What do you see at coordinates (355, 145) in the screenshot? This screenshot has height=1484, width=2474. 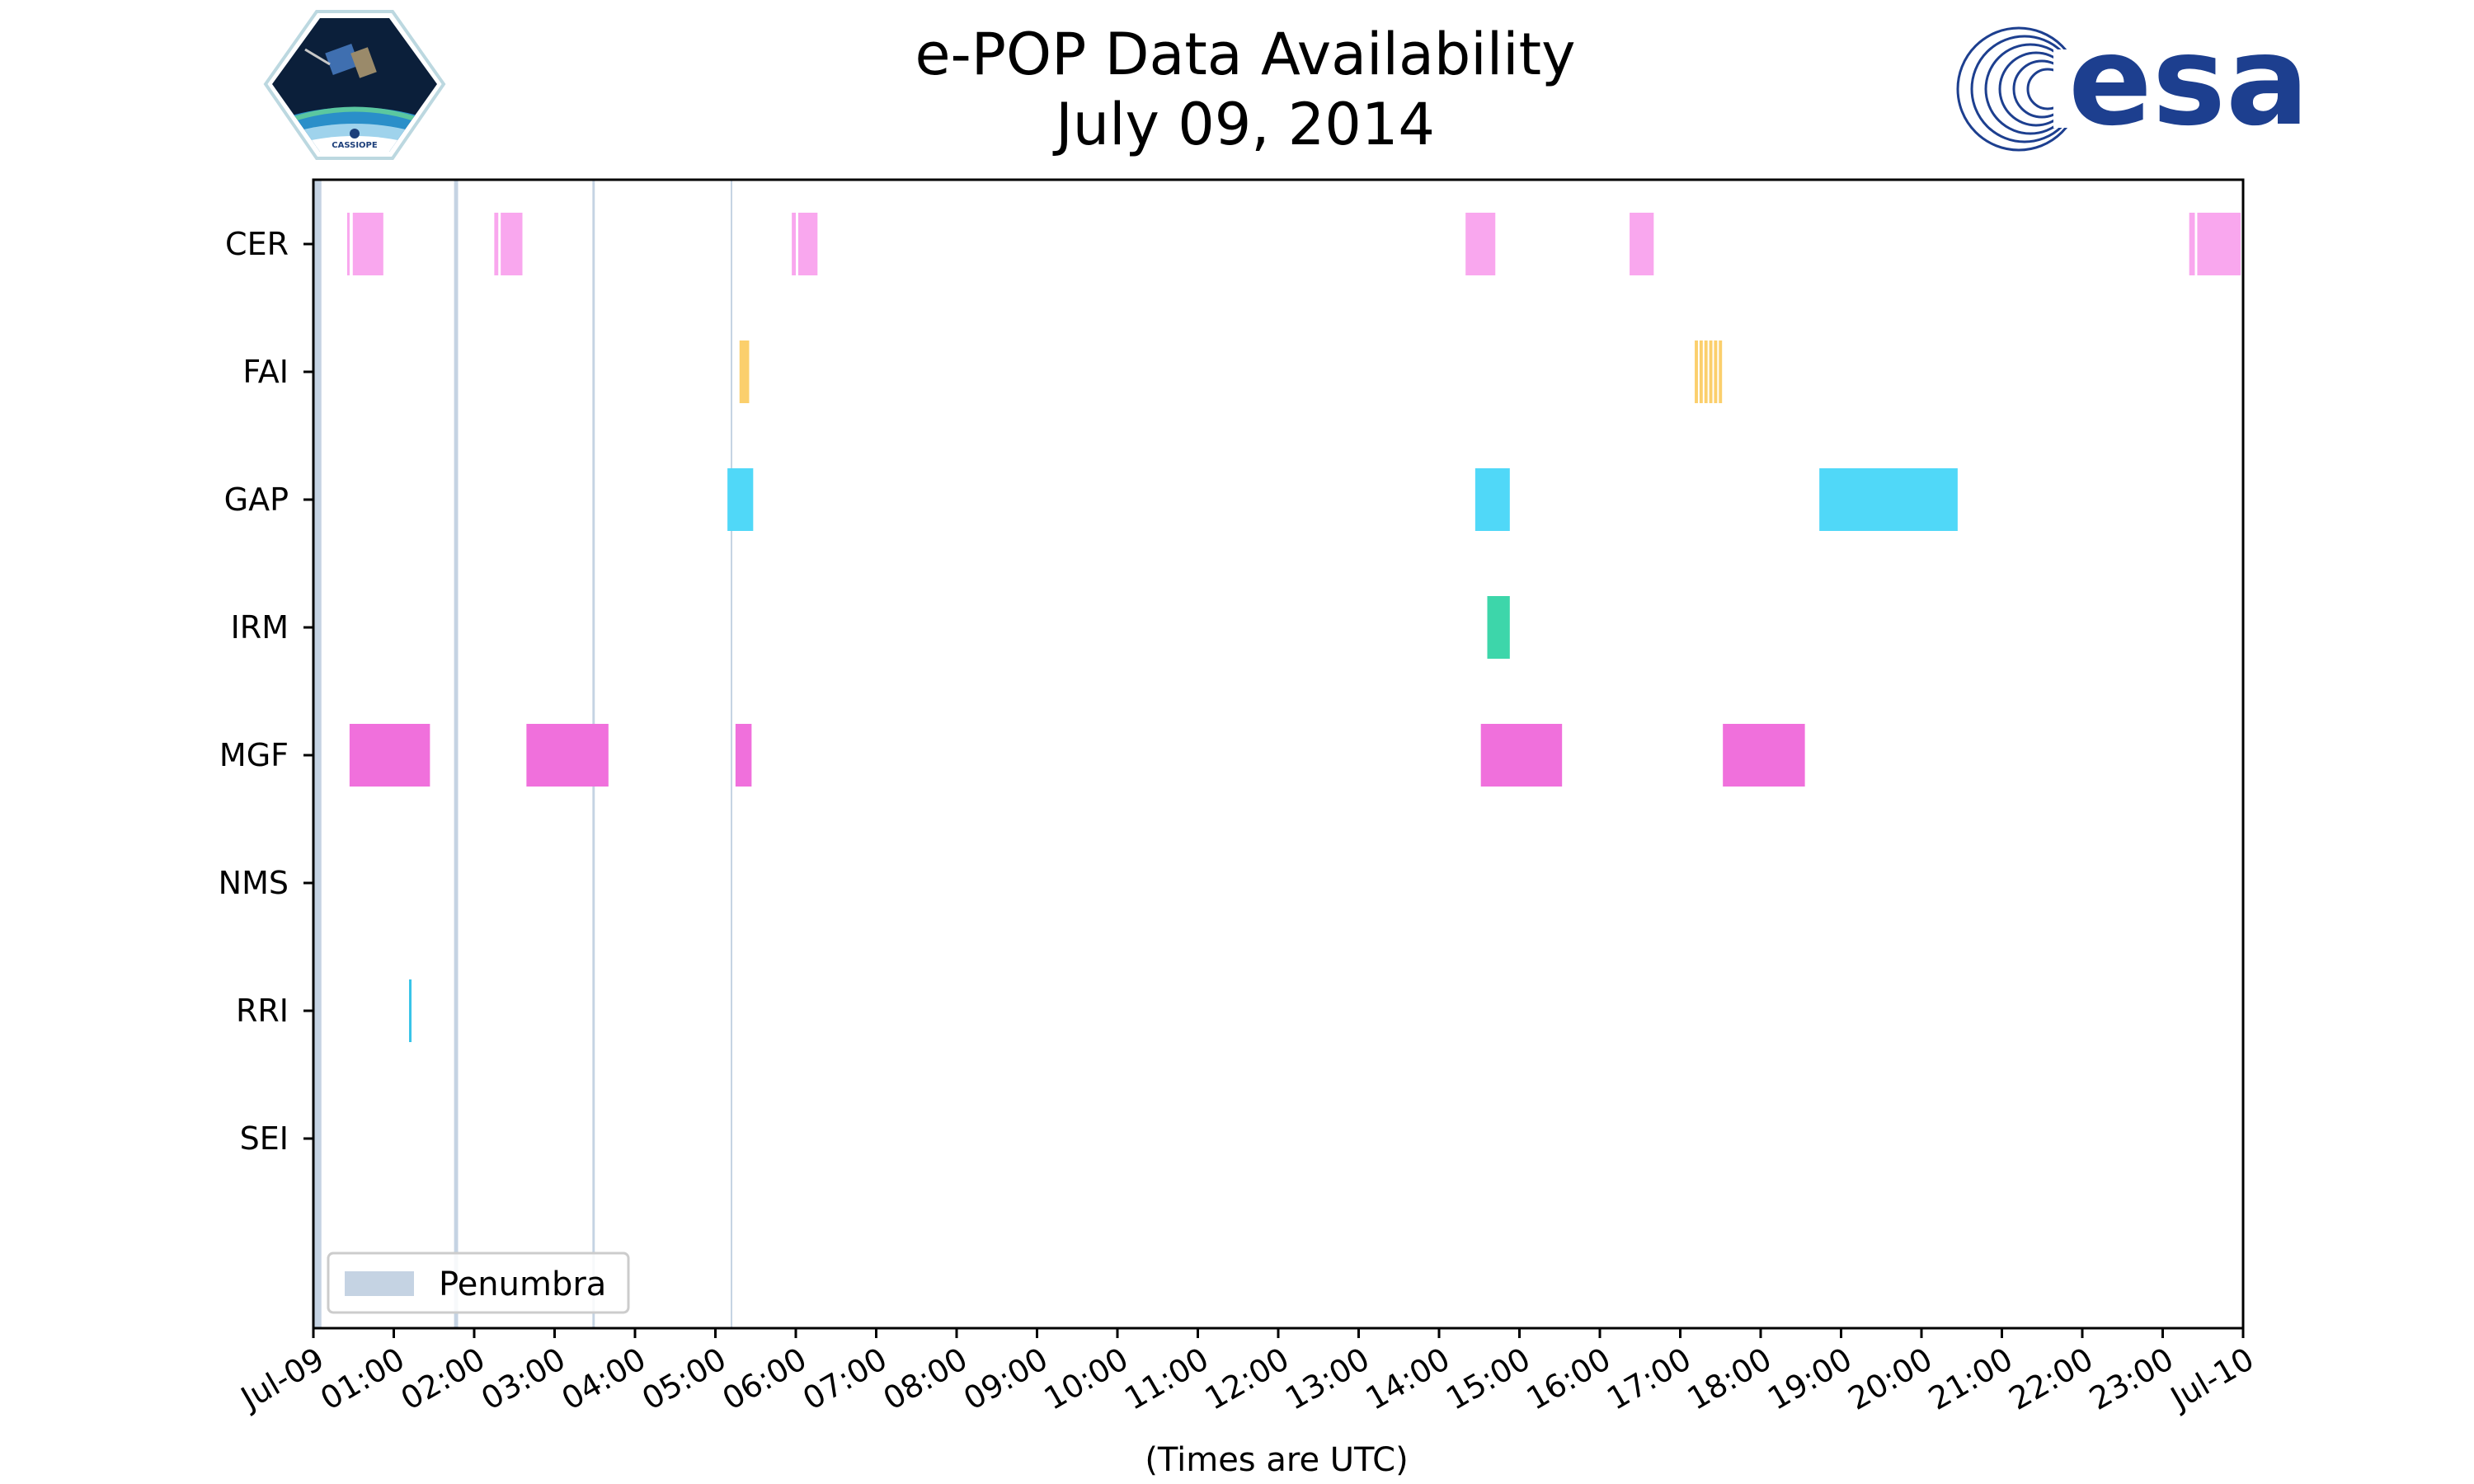 I see `cassiope-logo-text: CASSIOPE` at bounding box center [355, 145].